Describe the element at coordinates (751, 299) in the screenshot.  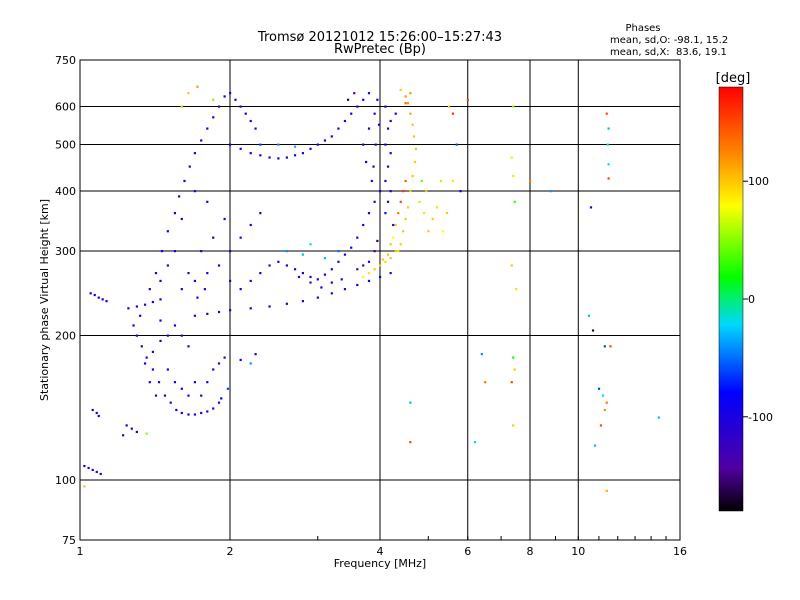
I see `colorbar-tick-label: 0` at that location.